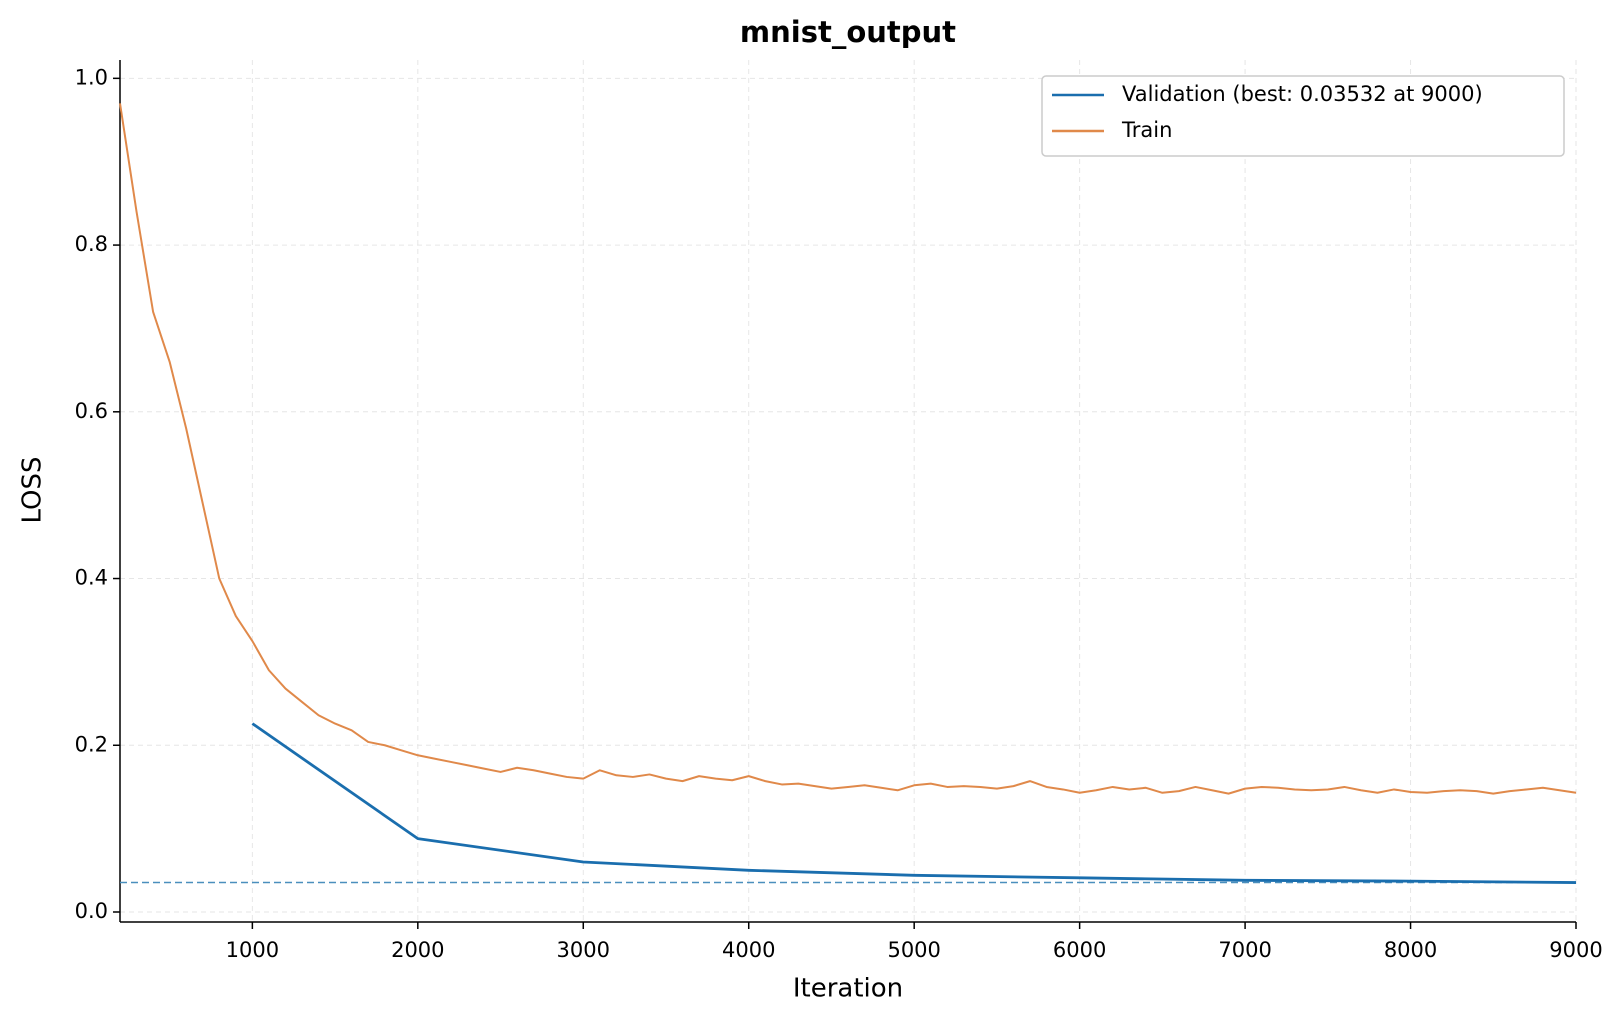 This screenshot has width=1624, height=1024. I want to click on x-tick-label: 5000, so click(913, 950).